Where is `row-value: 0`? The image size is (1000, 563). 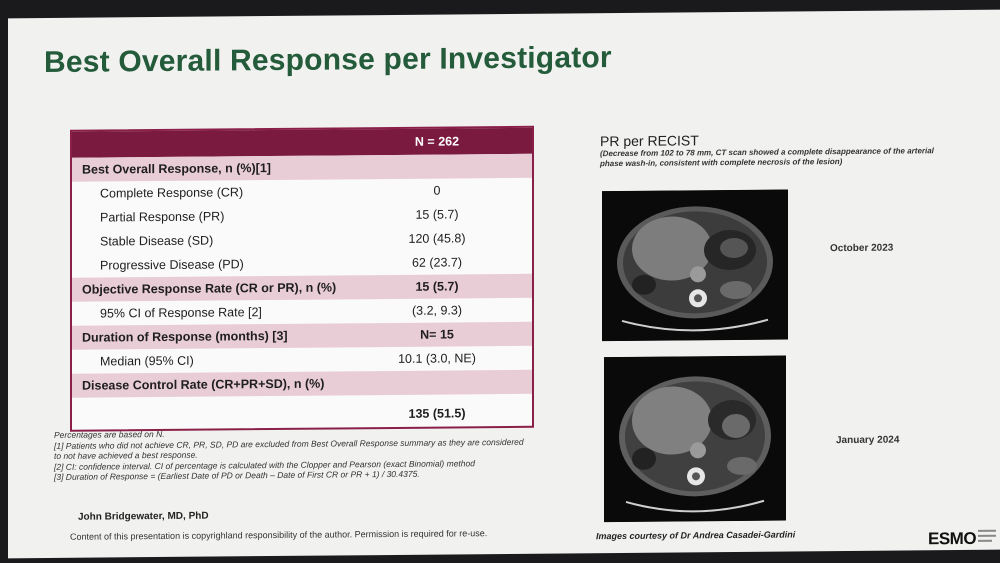 row-value: 0 is located at coordinates (437, 190).